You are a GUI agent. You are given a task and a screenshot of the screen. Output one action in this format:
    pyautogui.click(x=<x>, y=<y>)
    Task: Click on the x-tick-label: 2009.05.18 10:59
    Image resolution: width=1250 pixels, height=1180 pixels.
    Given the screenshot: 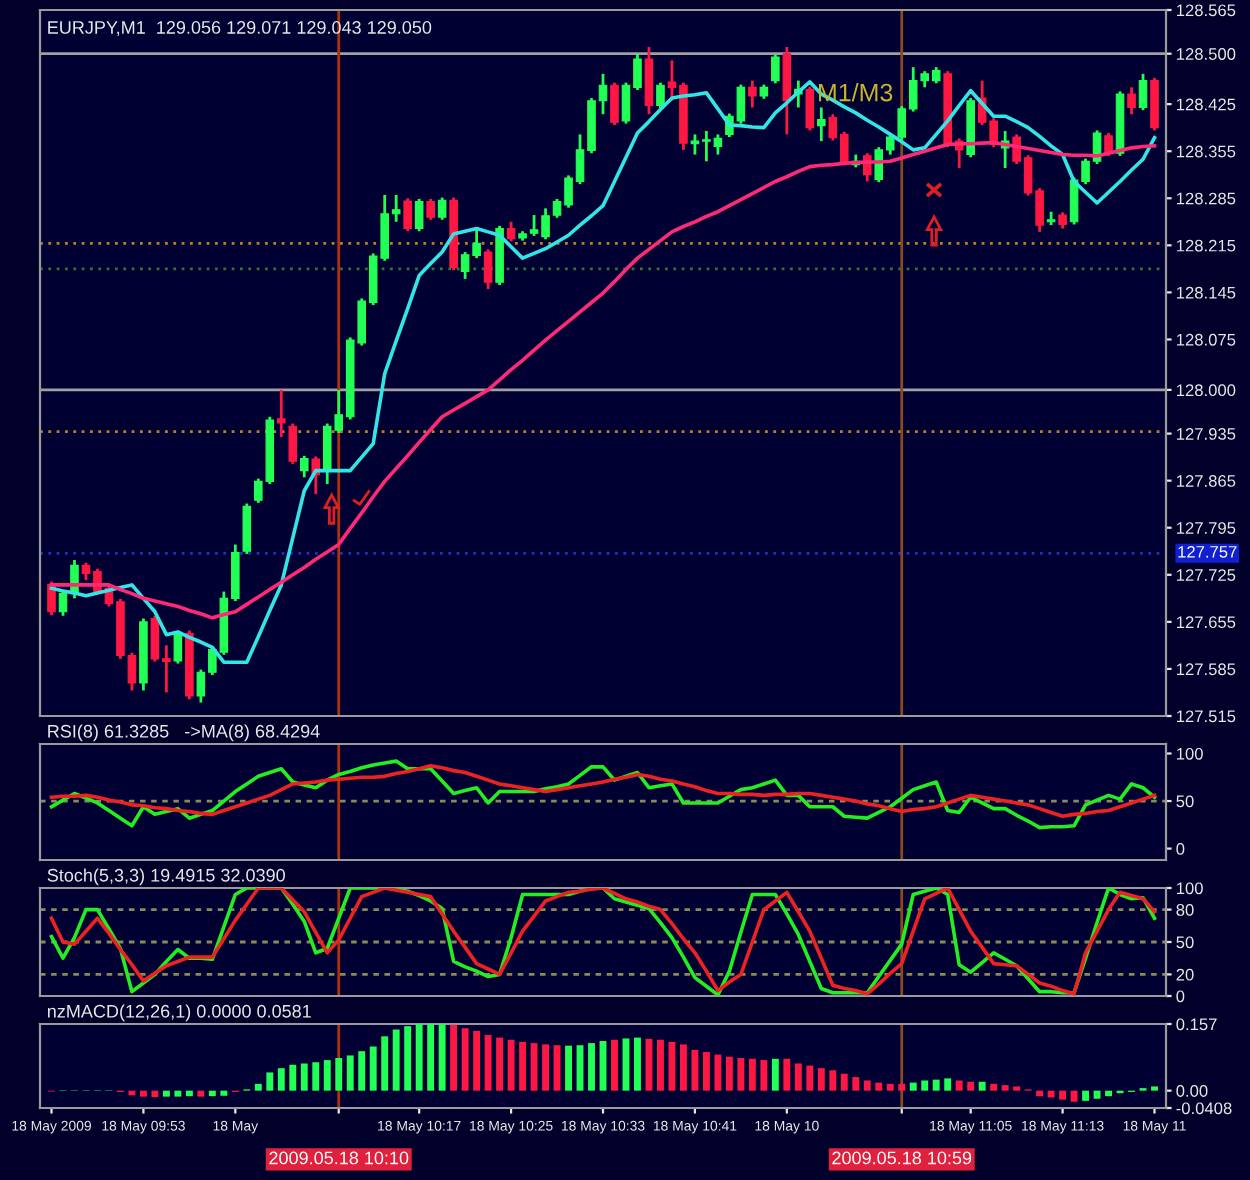 What is the action you would take?
    pyautogui.click(x=902, y=1158)
    